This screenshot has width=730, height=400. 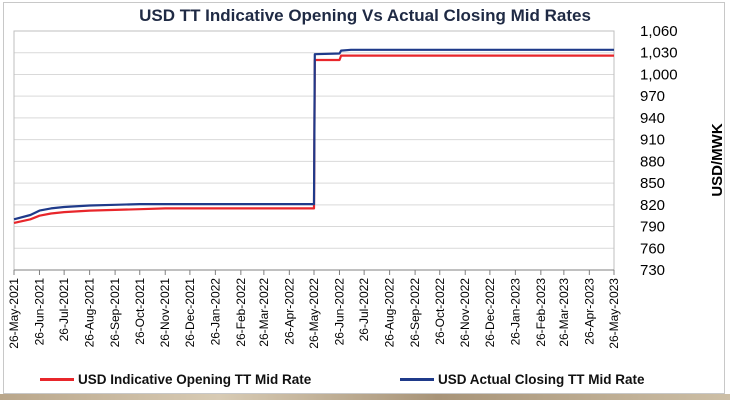 I want to click on legend-item-opening: USD Indicative Opening TT Mid Rate, so click(x=175, y=379).